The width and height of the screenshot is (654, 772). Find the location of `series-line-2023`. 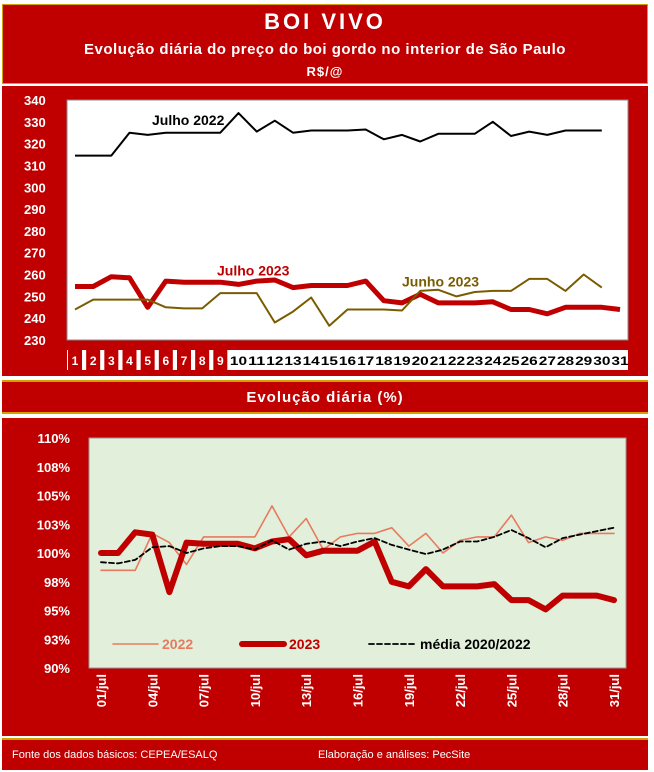

series-line-2023 is located at coordinates (357, 571).